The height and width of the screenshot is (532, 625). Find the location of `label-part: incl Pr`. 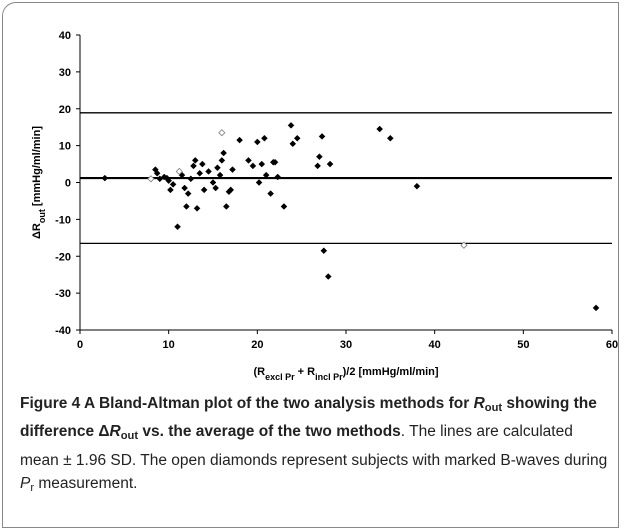

label-part: incl Pr is located at coordinates (329, 377).